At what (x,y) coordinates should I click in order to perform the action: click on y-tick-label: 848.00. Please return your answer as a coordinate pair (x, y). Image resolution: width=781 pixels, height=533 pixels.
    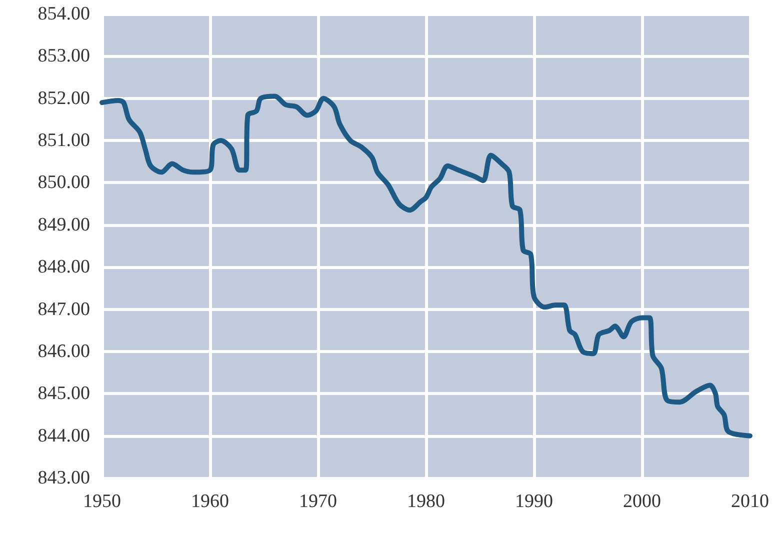
    Looking at the image, I should click on (64, 267).